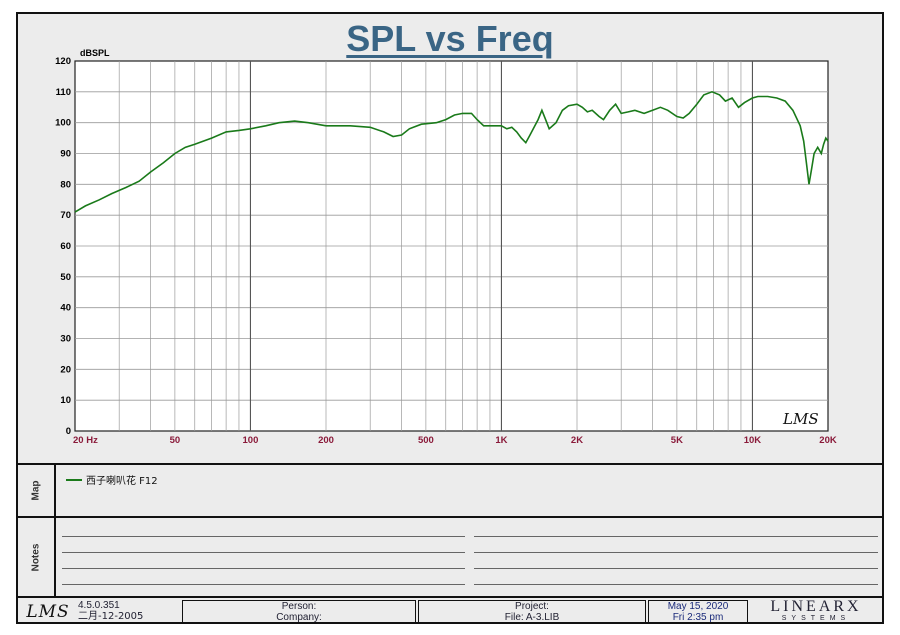  What do you see at coordinates (800, 419) in the screenshot?
I see `plot-lms-logo: LMS` at bounding box center [800, 419].